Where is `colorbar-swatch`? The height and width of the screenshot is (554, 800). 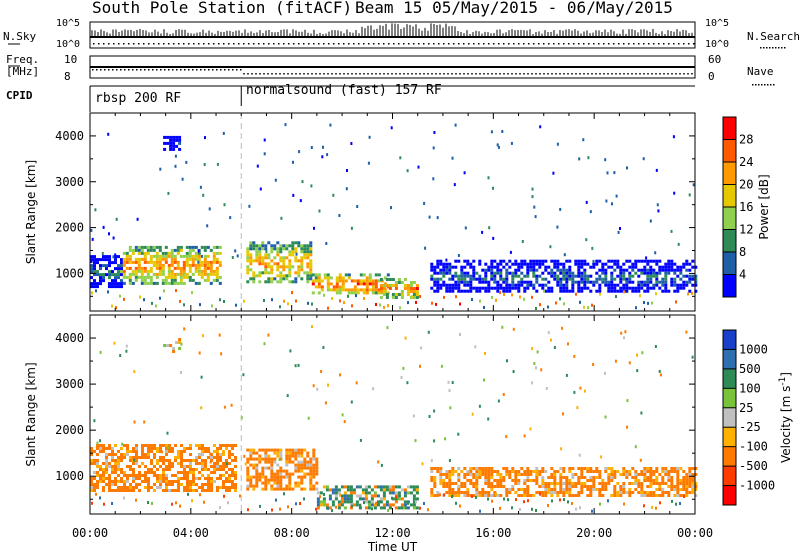
colorbar-swatch is located at coordinates (729, 263).